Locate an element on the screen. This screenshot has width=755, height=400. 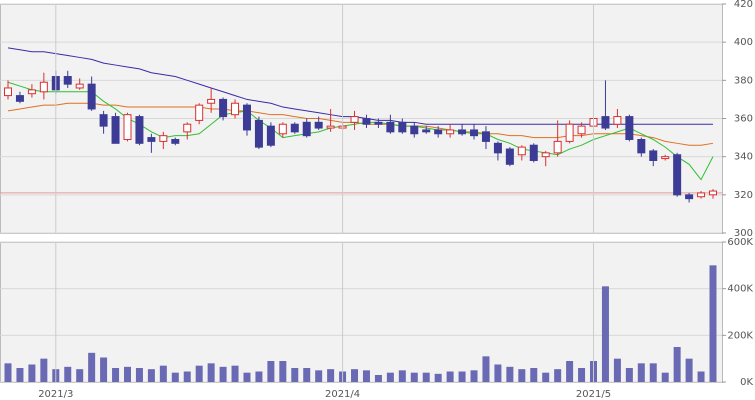
y-tick-label: 380 is located at coordinates (743, 80).